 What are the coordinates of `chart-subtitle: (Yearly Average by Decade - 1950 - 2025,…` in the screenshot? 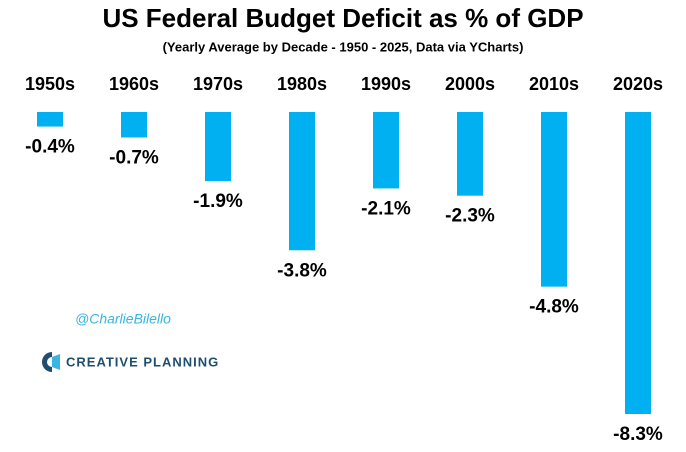 It's located at (343, 46).